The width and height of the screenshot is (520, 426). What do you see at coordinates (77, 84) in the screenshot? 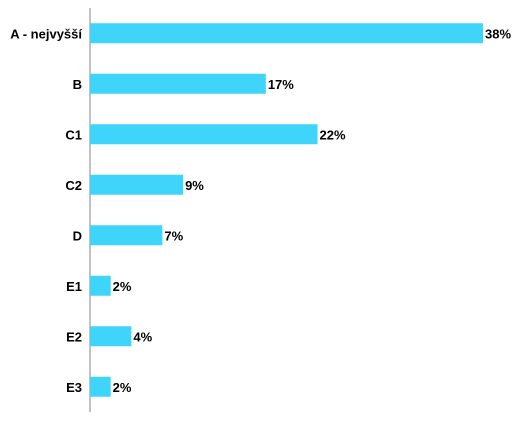
I see `category-label-1: B` at bounding box center [77, 84].